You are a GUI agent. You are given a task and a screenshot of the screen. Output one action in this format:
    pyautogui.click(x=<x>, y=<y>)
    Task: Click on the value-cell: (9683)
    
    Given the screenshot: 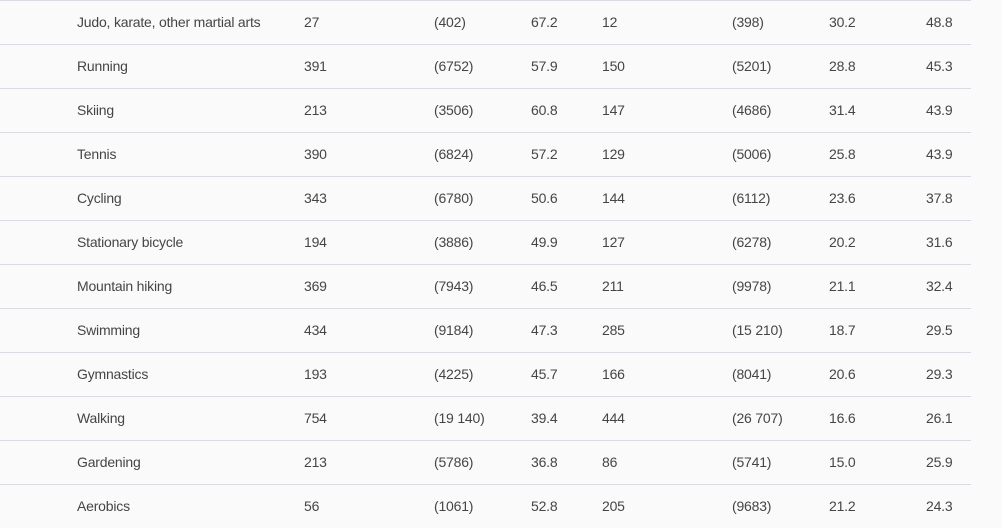 What is the action you would take?
    pyautogui.click(x=752, y=506)
    